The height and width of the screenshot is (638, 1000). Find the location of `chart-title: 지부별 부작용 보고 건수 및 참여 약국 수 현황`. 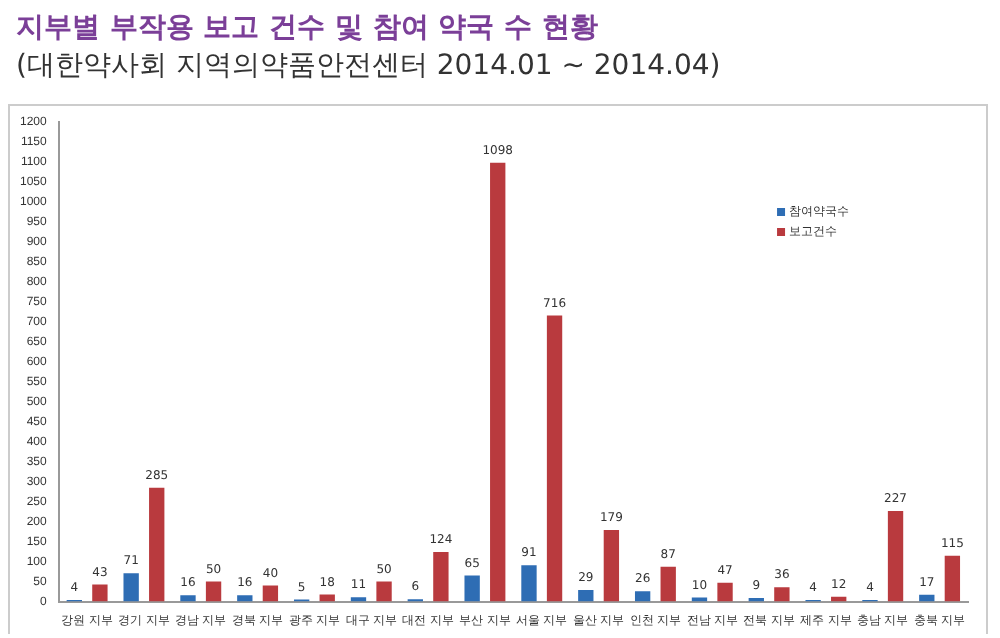

chart-title: 지부별 부작용 보고 건수 및 참여 약국 수 현황 is located at coordinates (307, 28).